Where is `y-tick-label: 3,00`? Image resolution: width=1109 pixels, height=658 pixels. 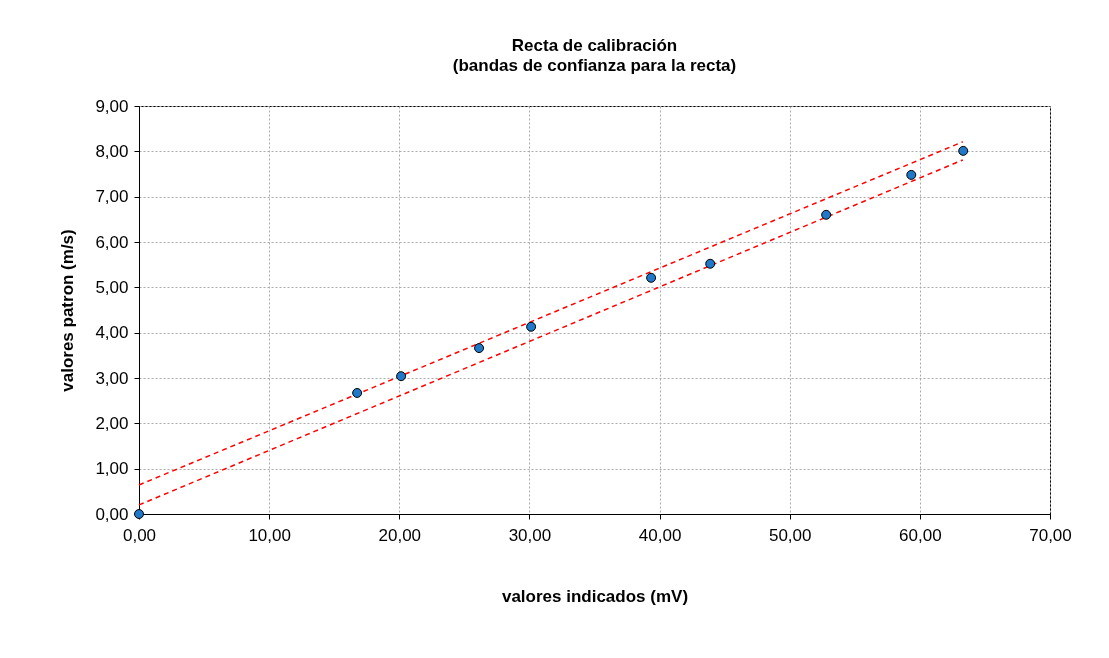 y-tick-label: 3,00 is located at coordinates (112, 378).